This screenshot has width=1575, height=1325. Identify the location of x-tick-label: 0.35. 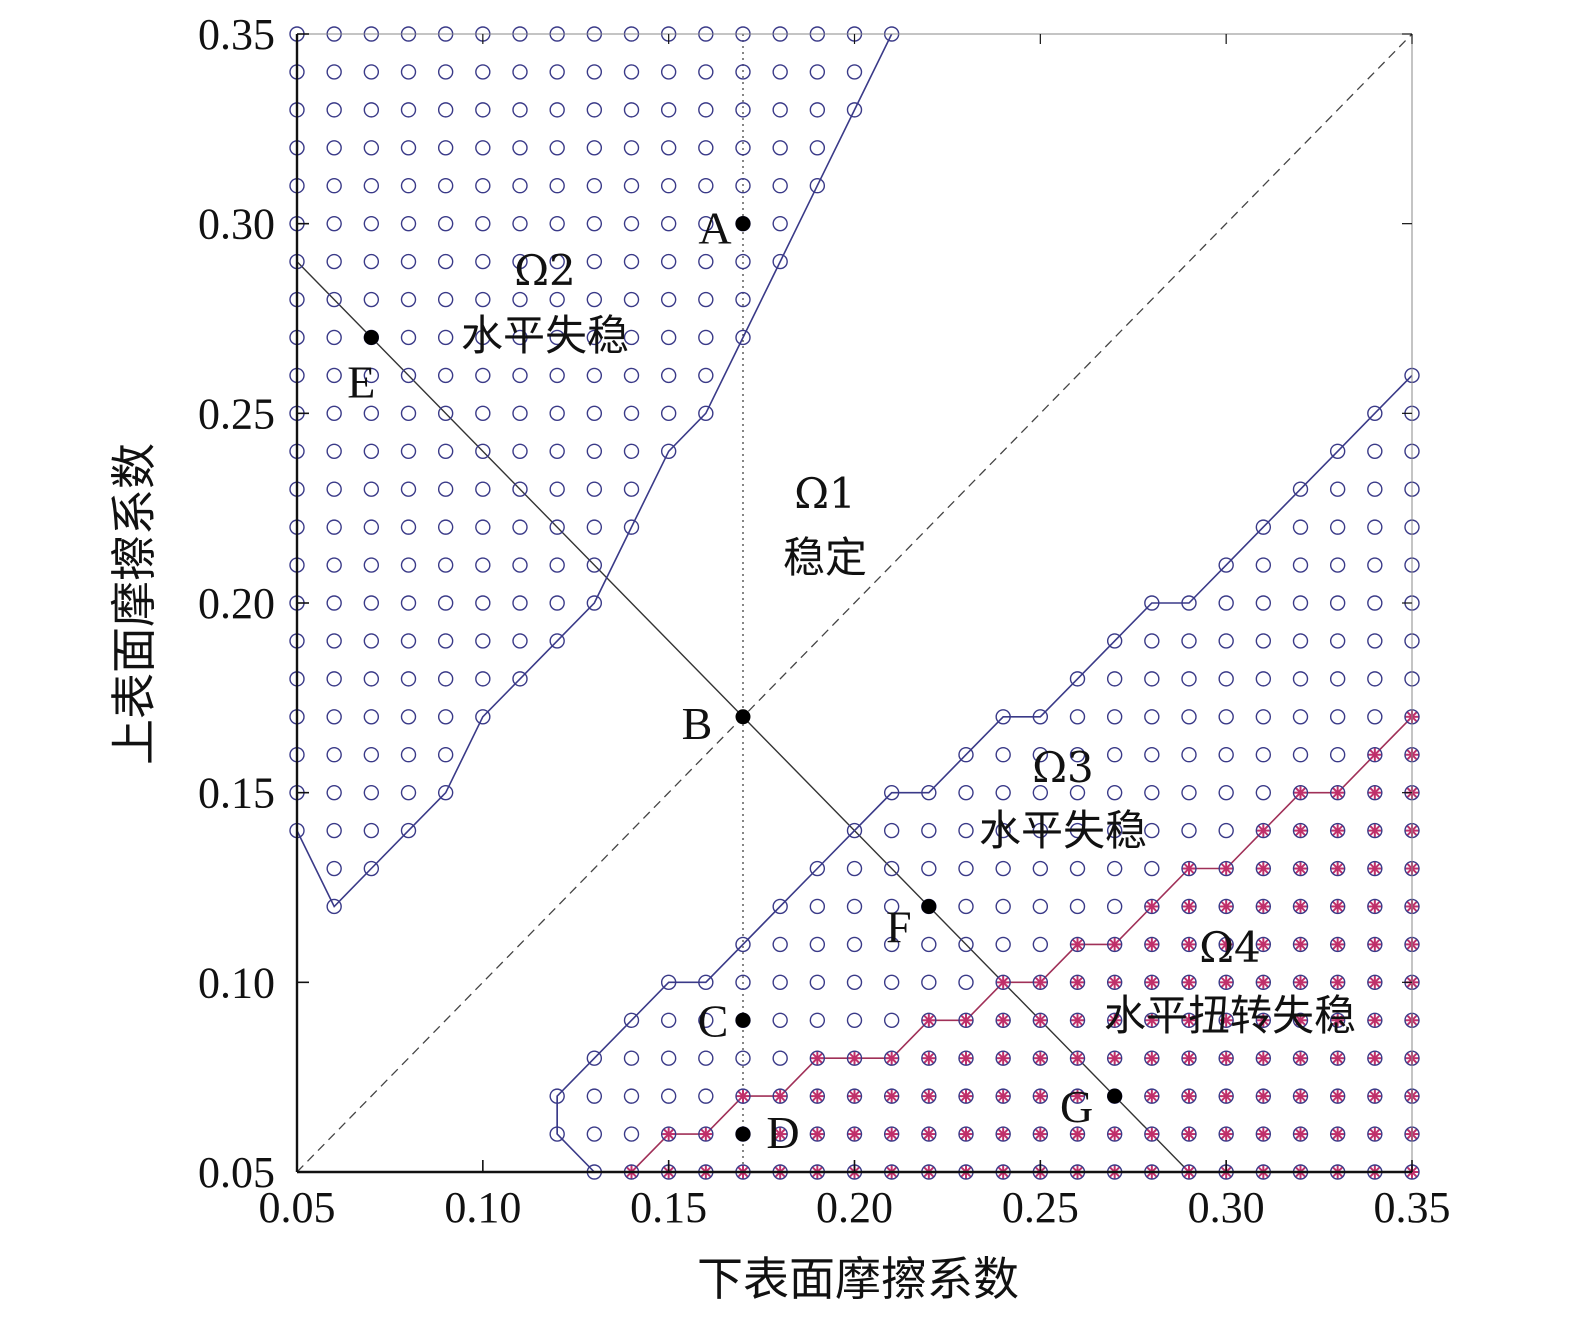
(1412, 1207).